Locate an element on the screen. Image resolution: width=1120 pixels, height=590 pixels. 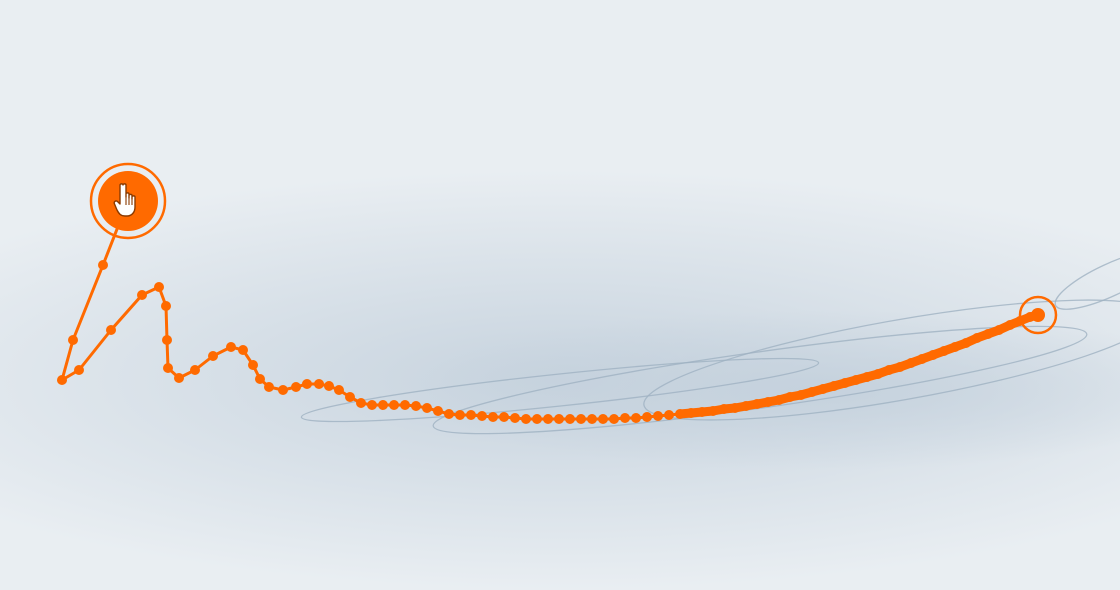
start-point-handle is located at coordinates (128, 201).